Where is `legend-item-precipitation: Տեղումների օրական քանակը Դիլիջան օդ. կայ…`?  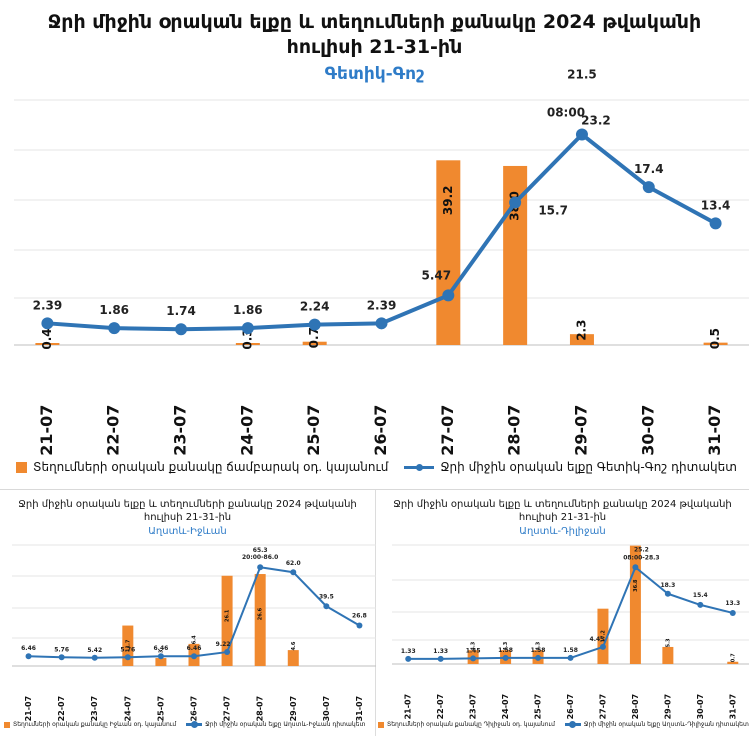 legend-item-precipitation: Տեղումների օրական քանակը Դիլիջան օդ. կայ… is located at coordinates (466, 724).